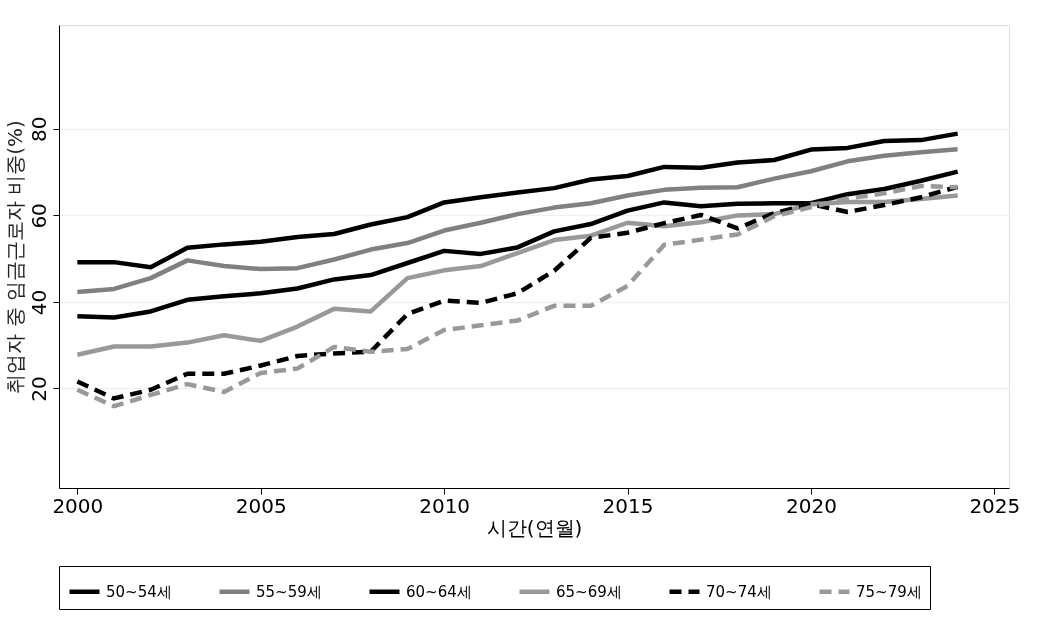 Image resolution: width=1053 pixels, height=630 pixels. I want to click on x-tick-label: 2010, so click(445, 505).